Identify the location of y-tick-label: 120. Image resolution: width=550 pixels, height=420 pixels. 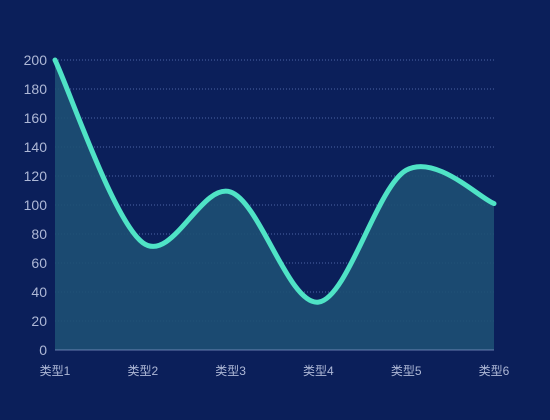
(36, 176).